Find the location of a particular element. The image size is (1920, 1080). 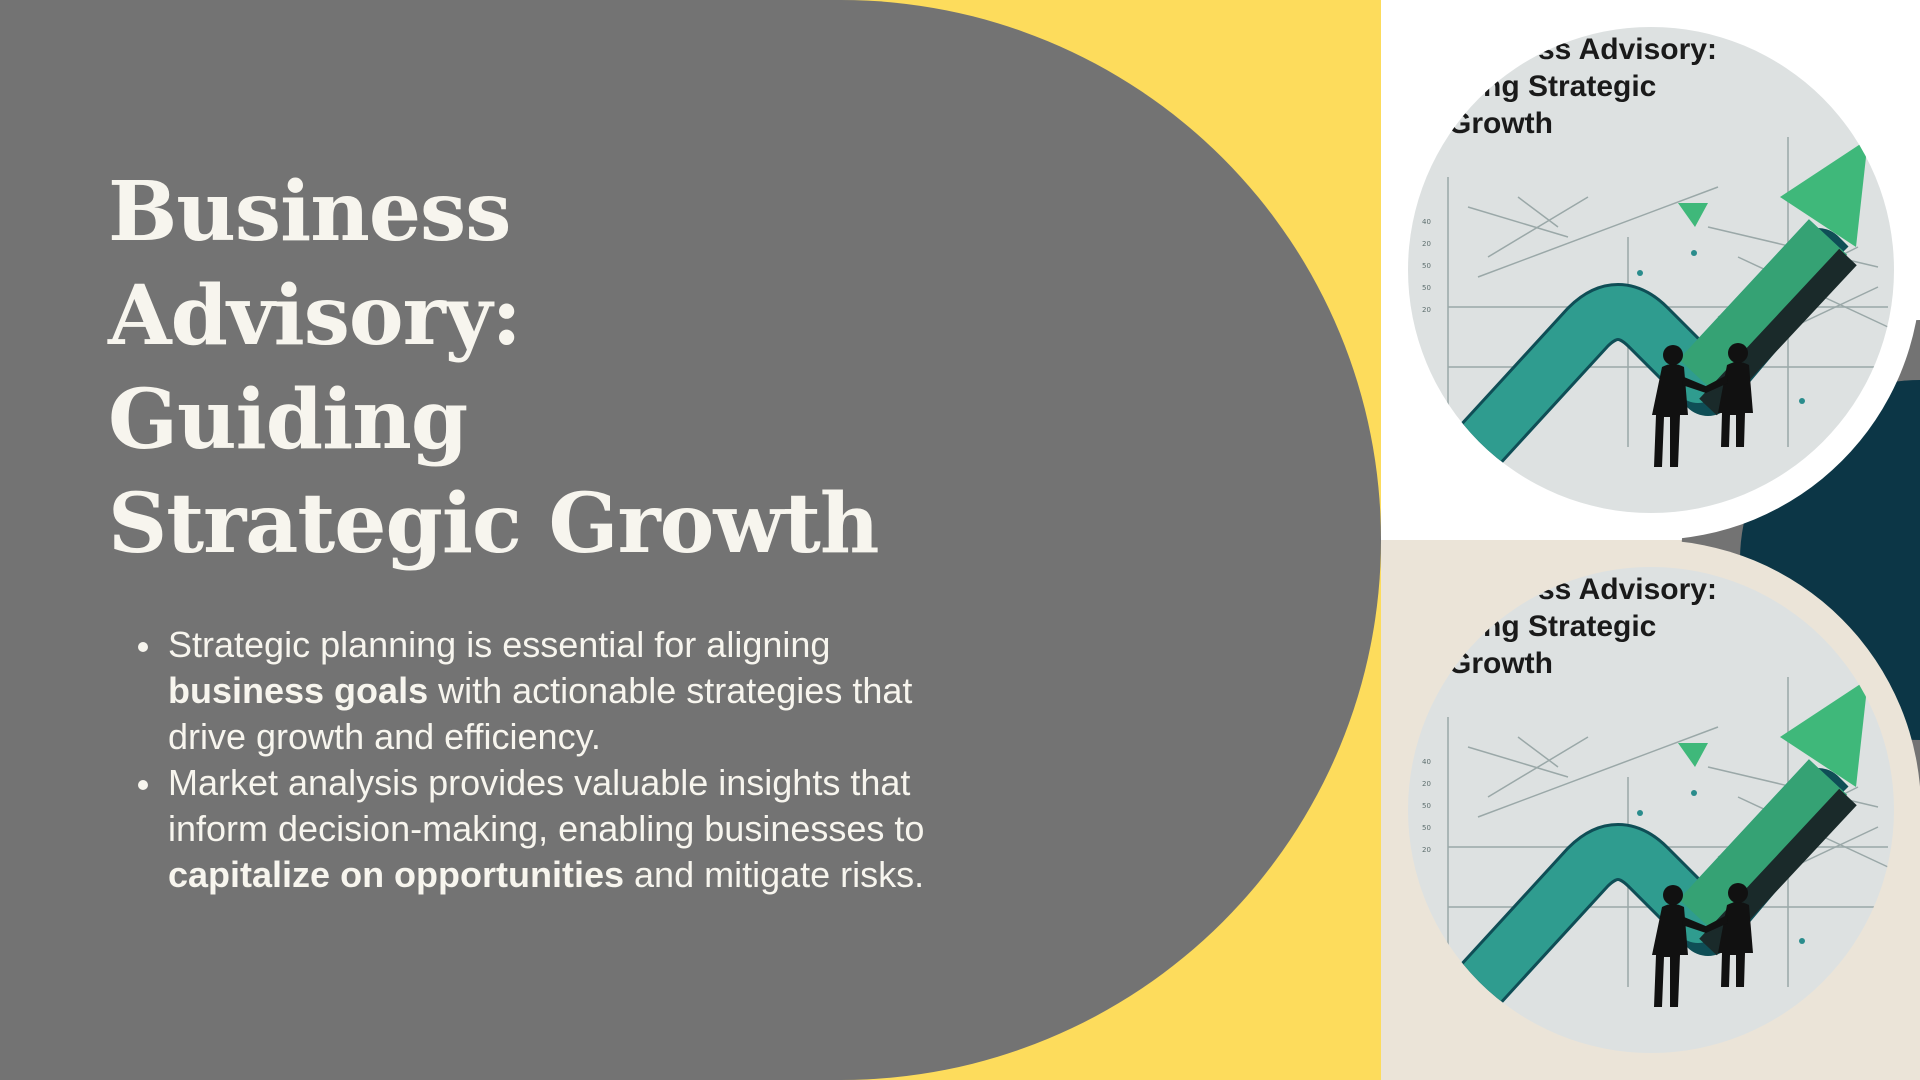

image-frame-top: 40 20 50 50 20 is located at coordinates (1650, 270).